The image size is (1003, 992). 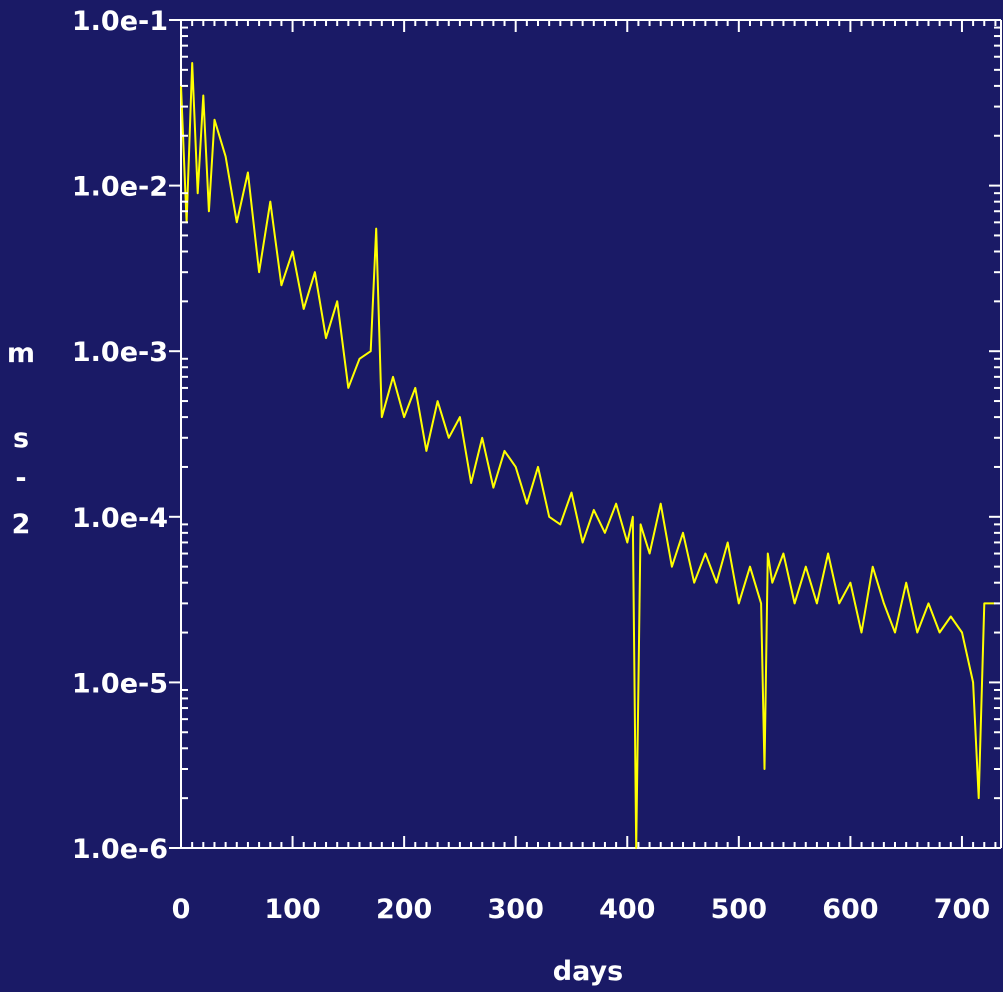 What do you see at coordinates (120, 352) in the screenshot?
I see `y-tick-label: 1.0e-3` at bounding box center [120, 352].